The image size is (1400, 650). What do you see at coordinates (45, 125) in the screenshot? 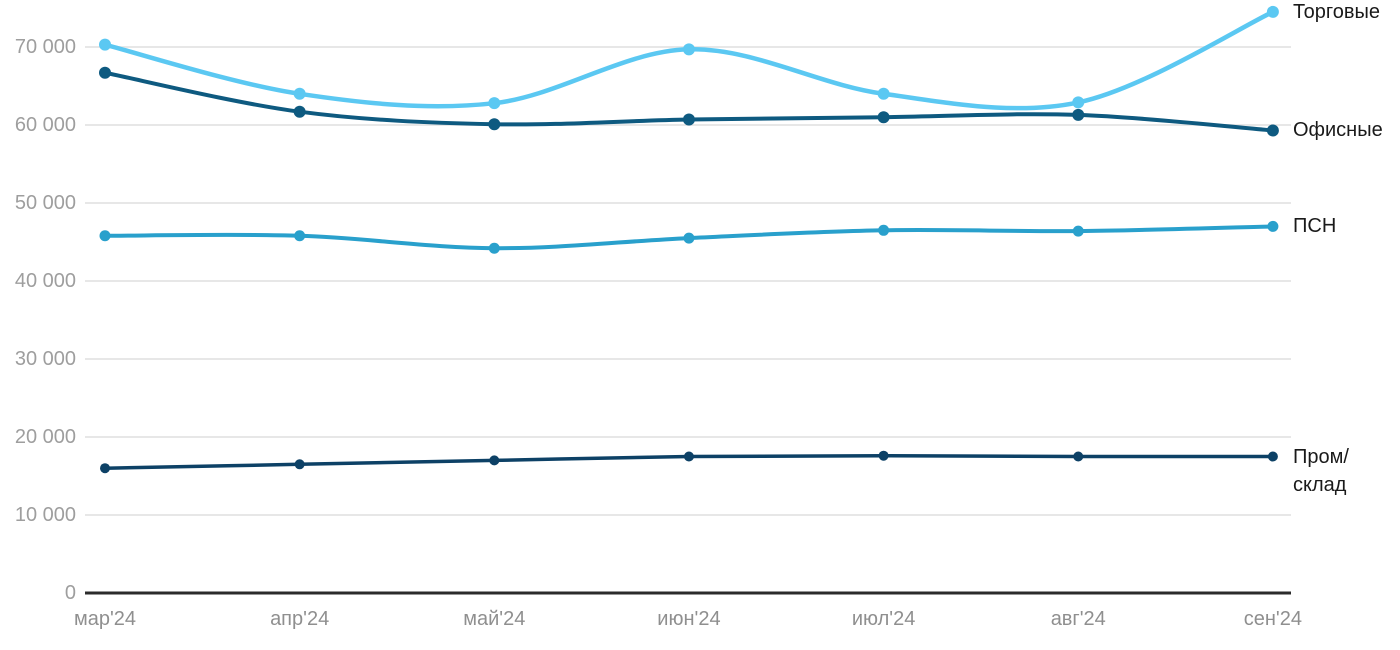
I see `y-axis-tick-label: 60 000` at bounding box center [45, 125].